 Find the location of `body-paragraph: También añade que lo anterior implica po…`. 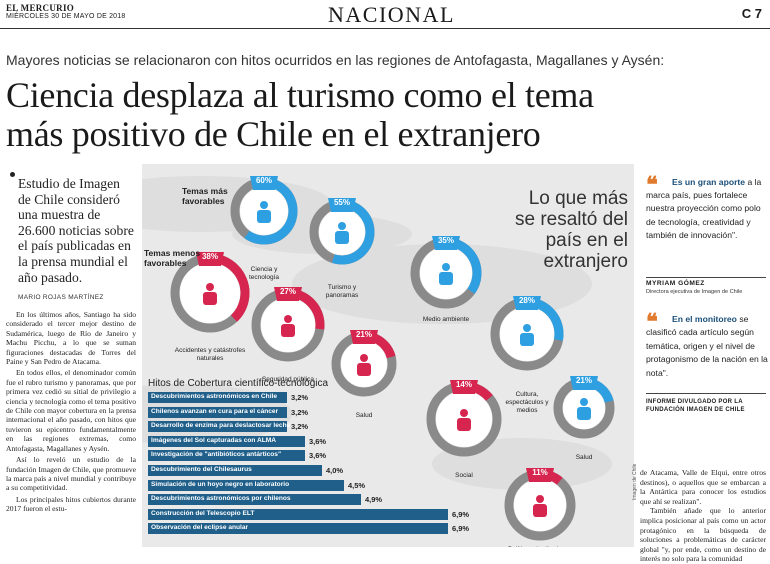

body-paragraph: También añade que lo anterior implica po… is located at coordinates (703, 535).